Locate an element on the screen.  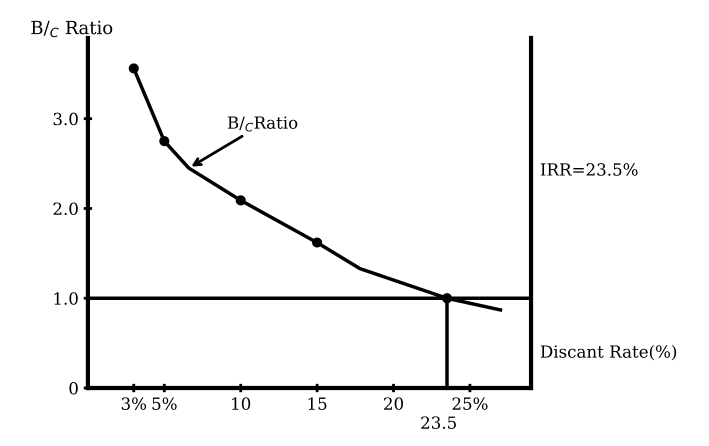
ref-line-label: 23.5 is located at coordinates (438, 422).